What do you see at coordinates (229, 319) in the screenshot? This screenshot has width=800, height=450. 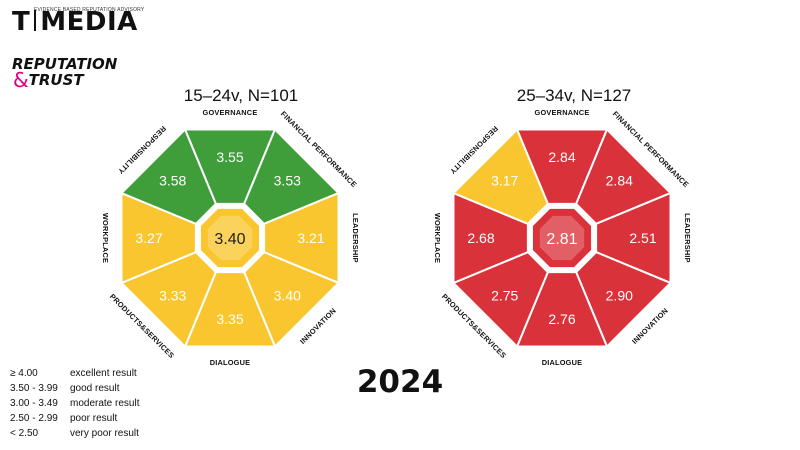 I see `segment-value: 3.35` at bounding box center [229, 319].